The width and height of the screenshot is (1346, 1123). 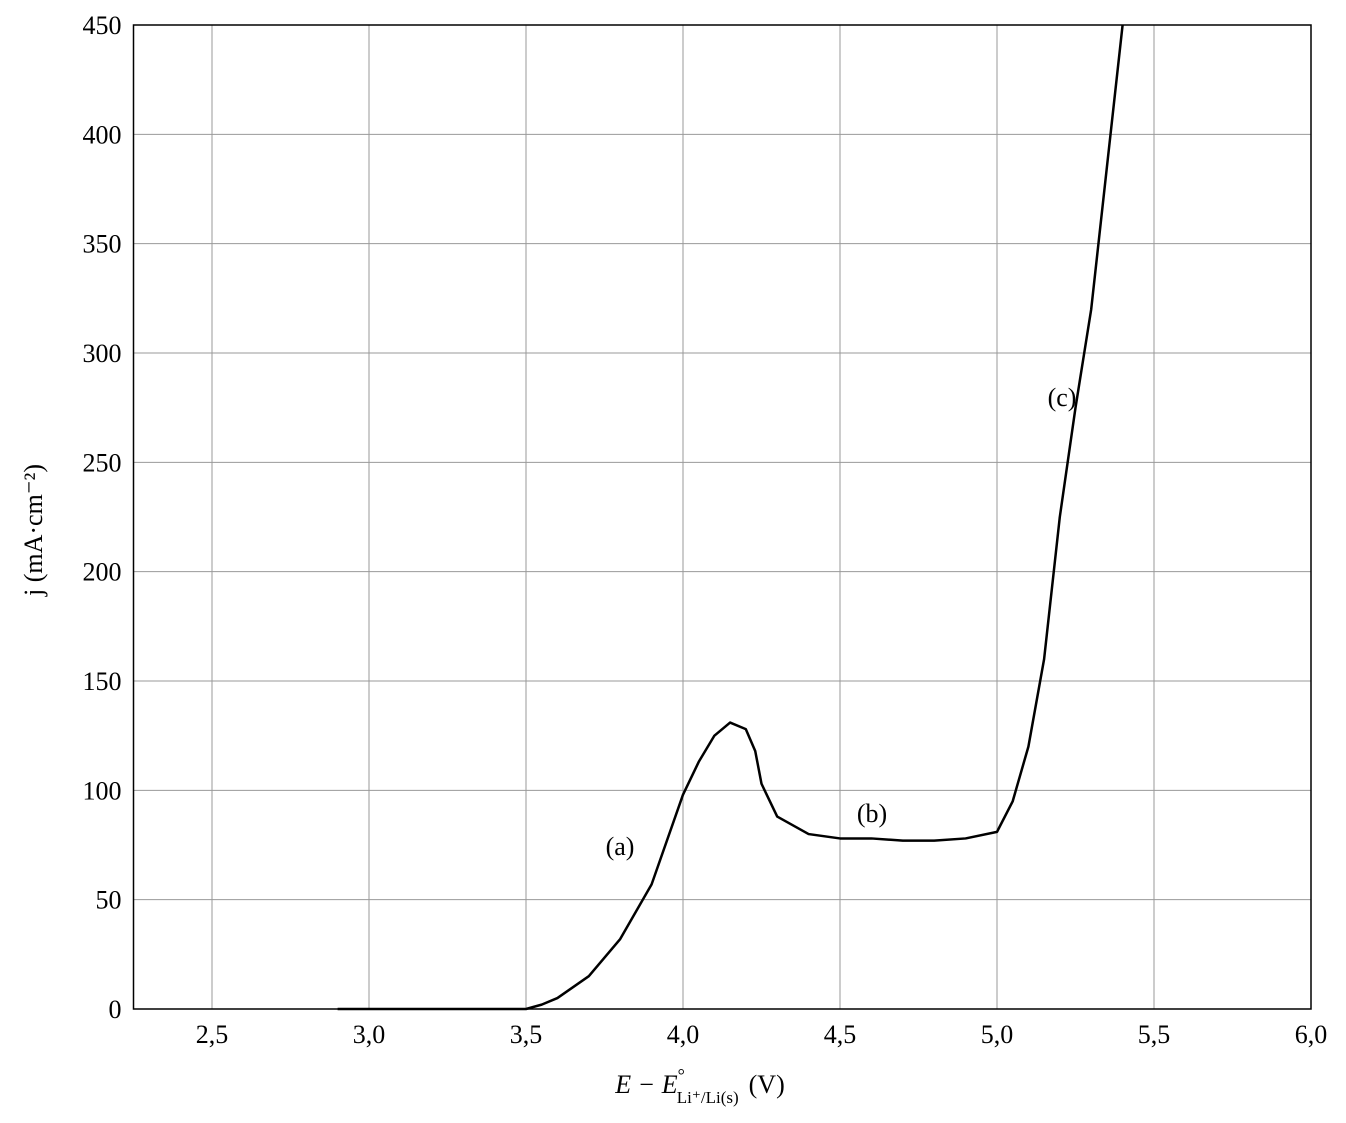 What do you see at coordinates (102, 244) in the screenshot?
I see `y-tick-label: 350` at bounding box center [102, 244].